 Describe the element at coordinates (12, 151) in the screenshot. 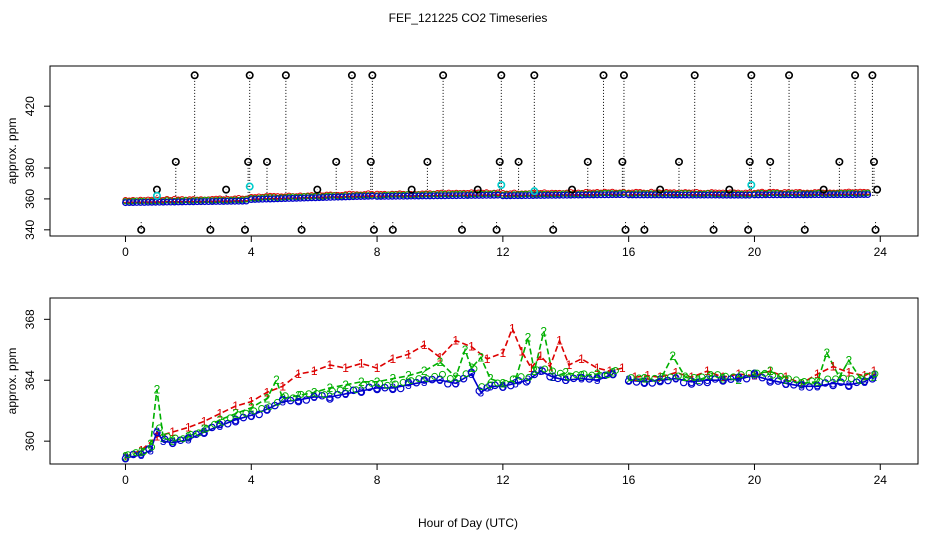

I see `top-y-label: approx. ppm` at that location.